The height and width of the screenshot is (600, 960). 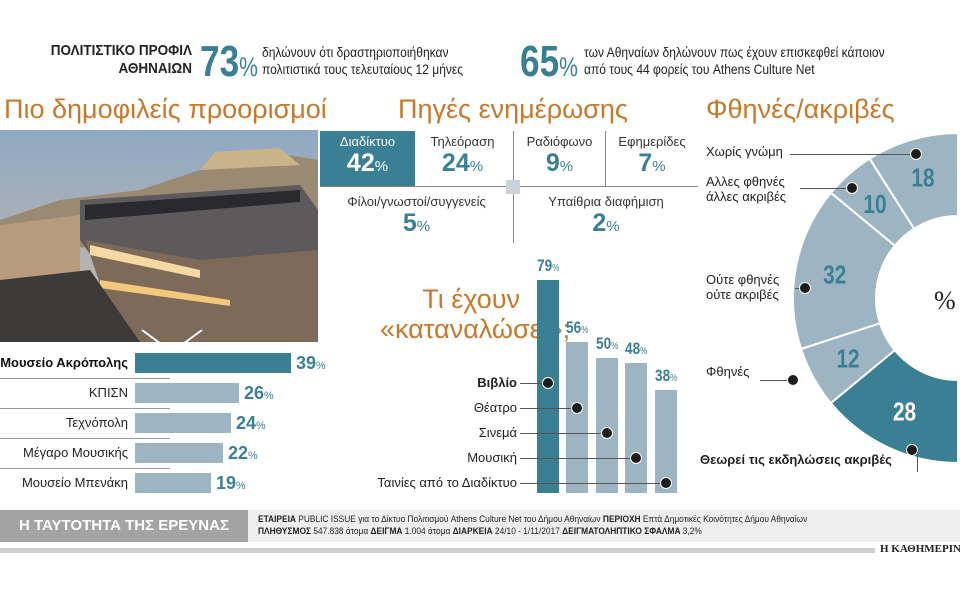 I want to click on source-value: 9%, so click(x=559, y=165).